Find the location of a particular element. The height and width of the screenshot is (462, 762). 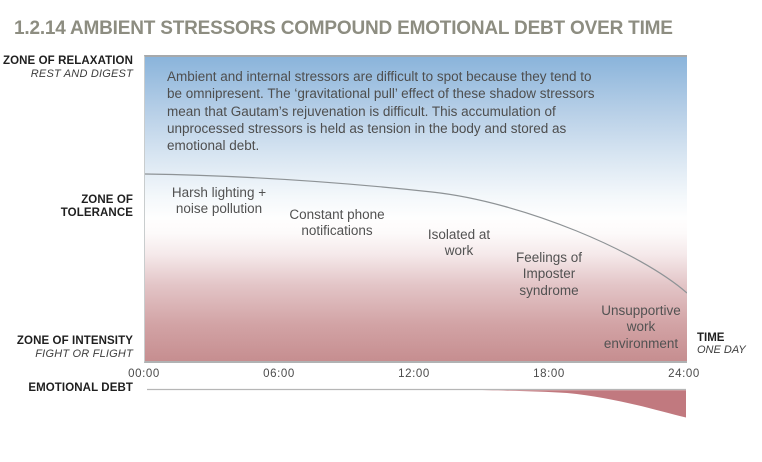

tick-1200: 12:00 is located at coordinates (414, 374).